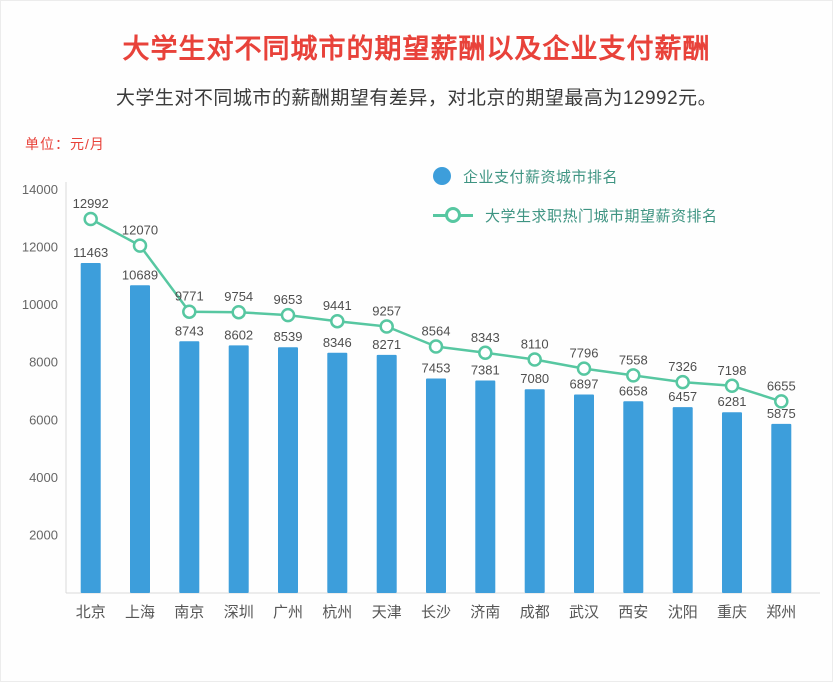  I want to click on svg-text: 8271, so click(386, 344).